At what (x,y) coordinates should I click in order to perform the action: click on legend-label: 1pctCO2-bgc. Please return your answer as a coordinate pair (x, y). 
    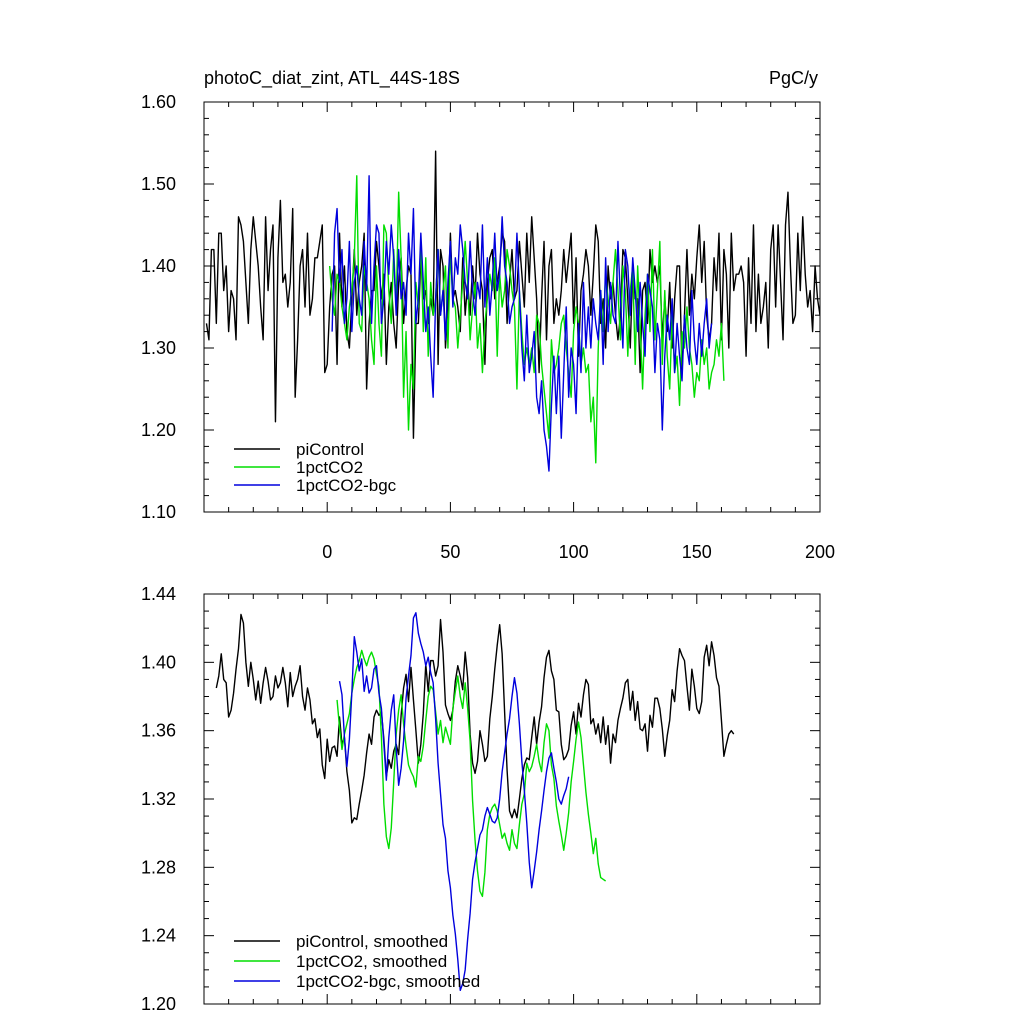
    Looking at the image, I should click on (346, 485).